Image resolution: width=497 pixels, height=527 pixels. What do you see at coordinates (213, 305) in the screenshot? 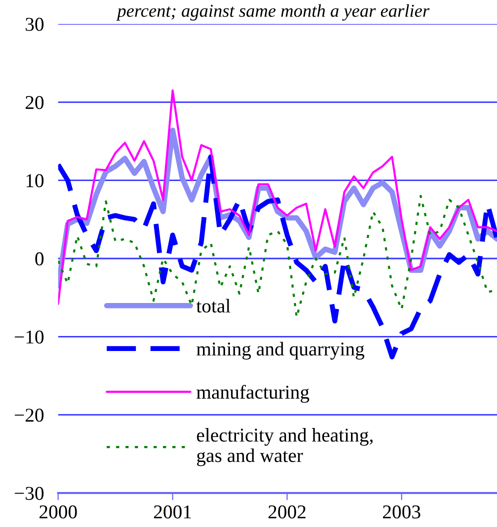
I see `legend-label: total` at bounding box center [213, 305].